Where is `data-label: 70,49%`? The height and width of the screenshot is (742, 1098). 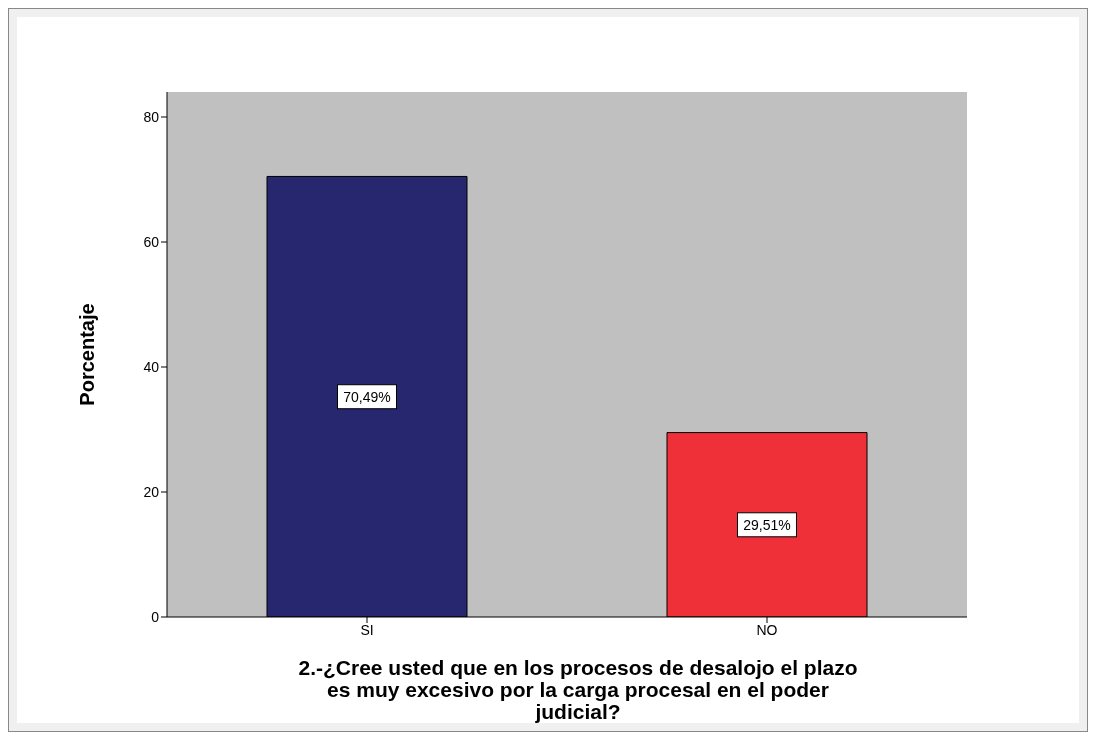 data-label: 70,49% is located at coordinates (367, 396).